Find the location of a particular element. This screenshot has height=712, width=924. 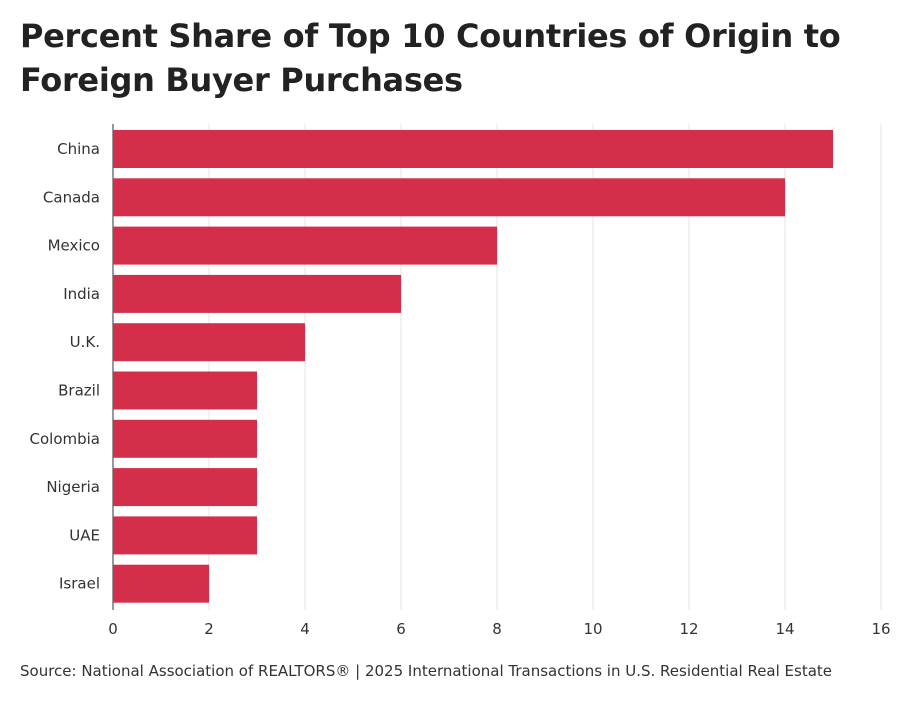

category-label: Mexico is located at coordinates (74, 246).